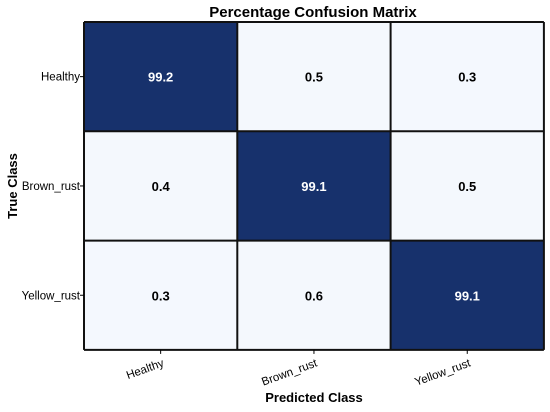 This screenshot has width=550, height=412. What do you see at coordinates (443, 373) in the screenshot?
I see `x-tick-label: Yellow_rust` at bounding box center [443, 373].